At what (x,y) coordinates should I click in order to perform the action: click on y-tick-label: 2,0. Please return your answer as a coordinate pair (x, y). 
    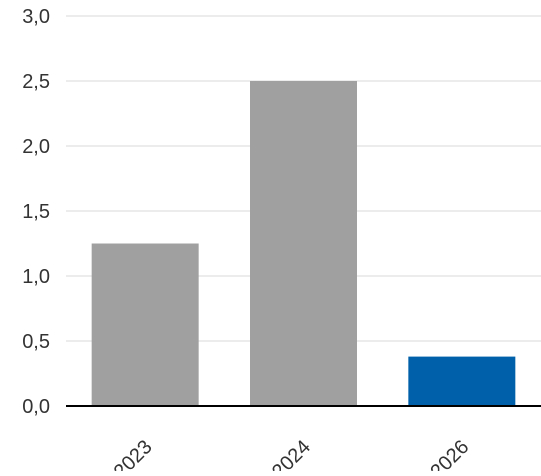
    Looking at the image, I should click on (36, 147).